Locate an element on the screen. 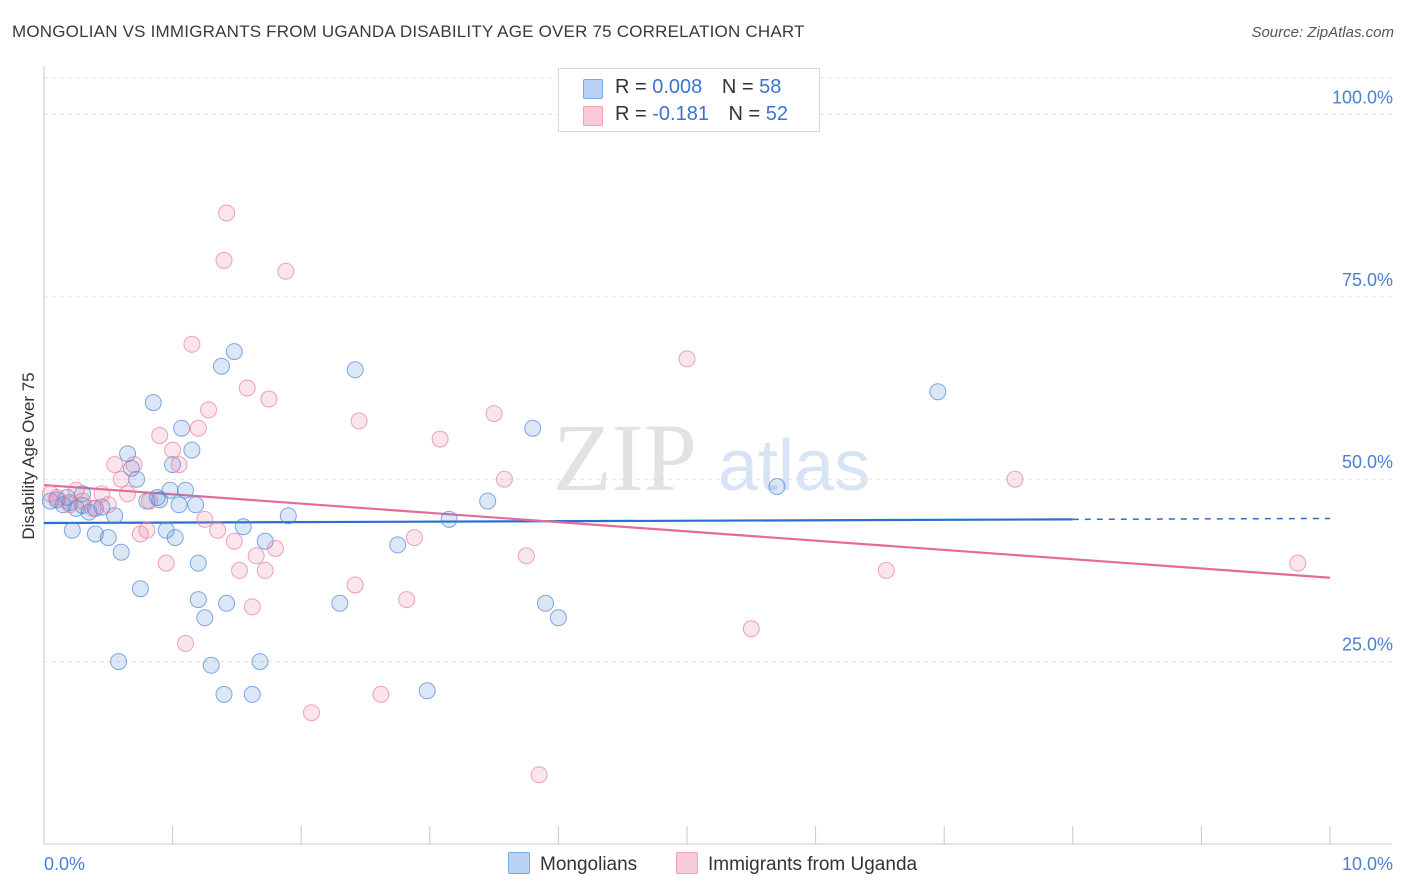 This screenshot has height=892, width=1406. bottom-legend-swatch-uganda is located at coordinates (687, 863).